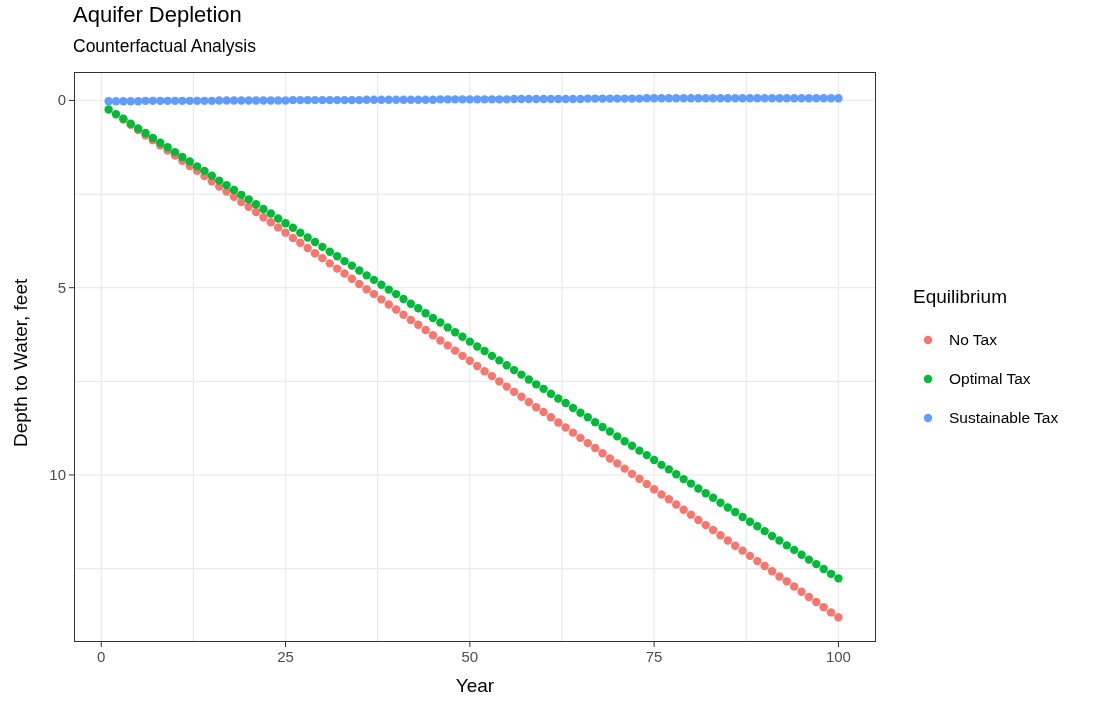 The width and height of the screenshot is (1101, 702). What do you see at coordinates (57, 474) in the screenshot?
I see `y-tick-label: 10` at bounding box center [57, 474].